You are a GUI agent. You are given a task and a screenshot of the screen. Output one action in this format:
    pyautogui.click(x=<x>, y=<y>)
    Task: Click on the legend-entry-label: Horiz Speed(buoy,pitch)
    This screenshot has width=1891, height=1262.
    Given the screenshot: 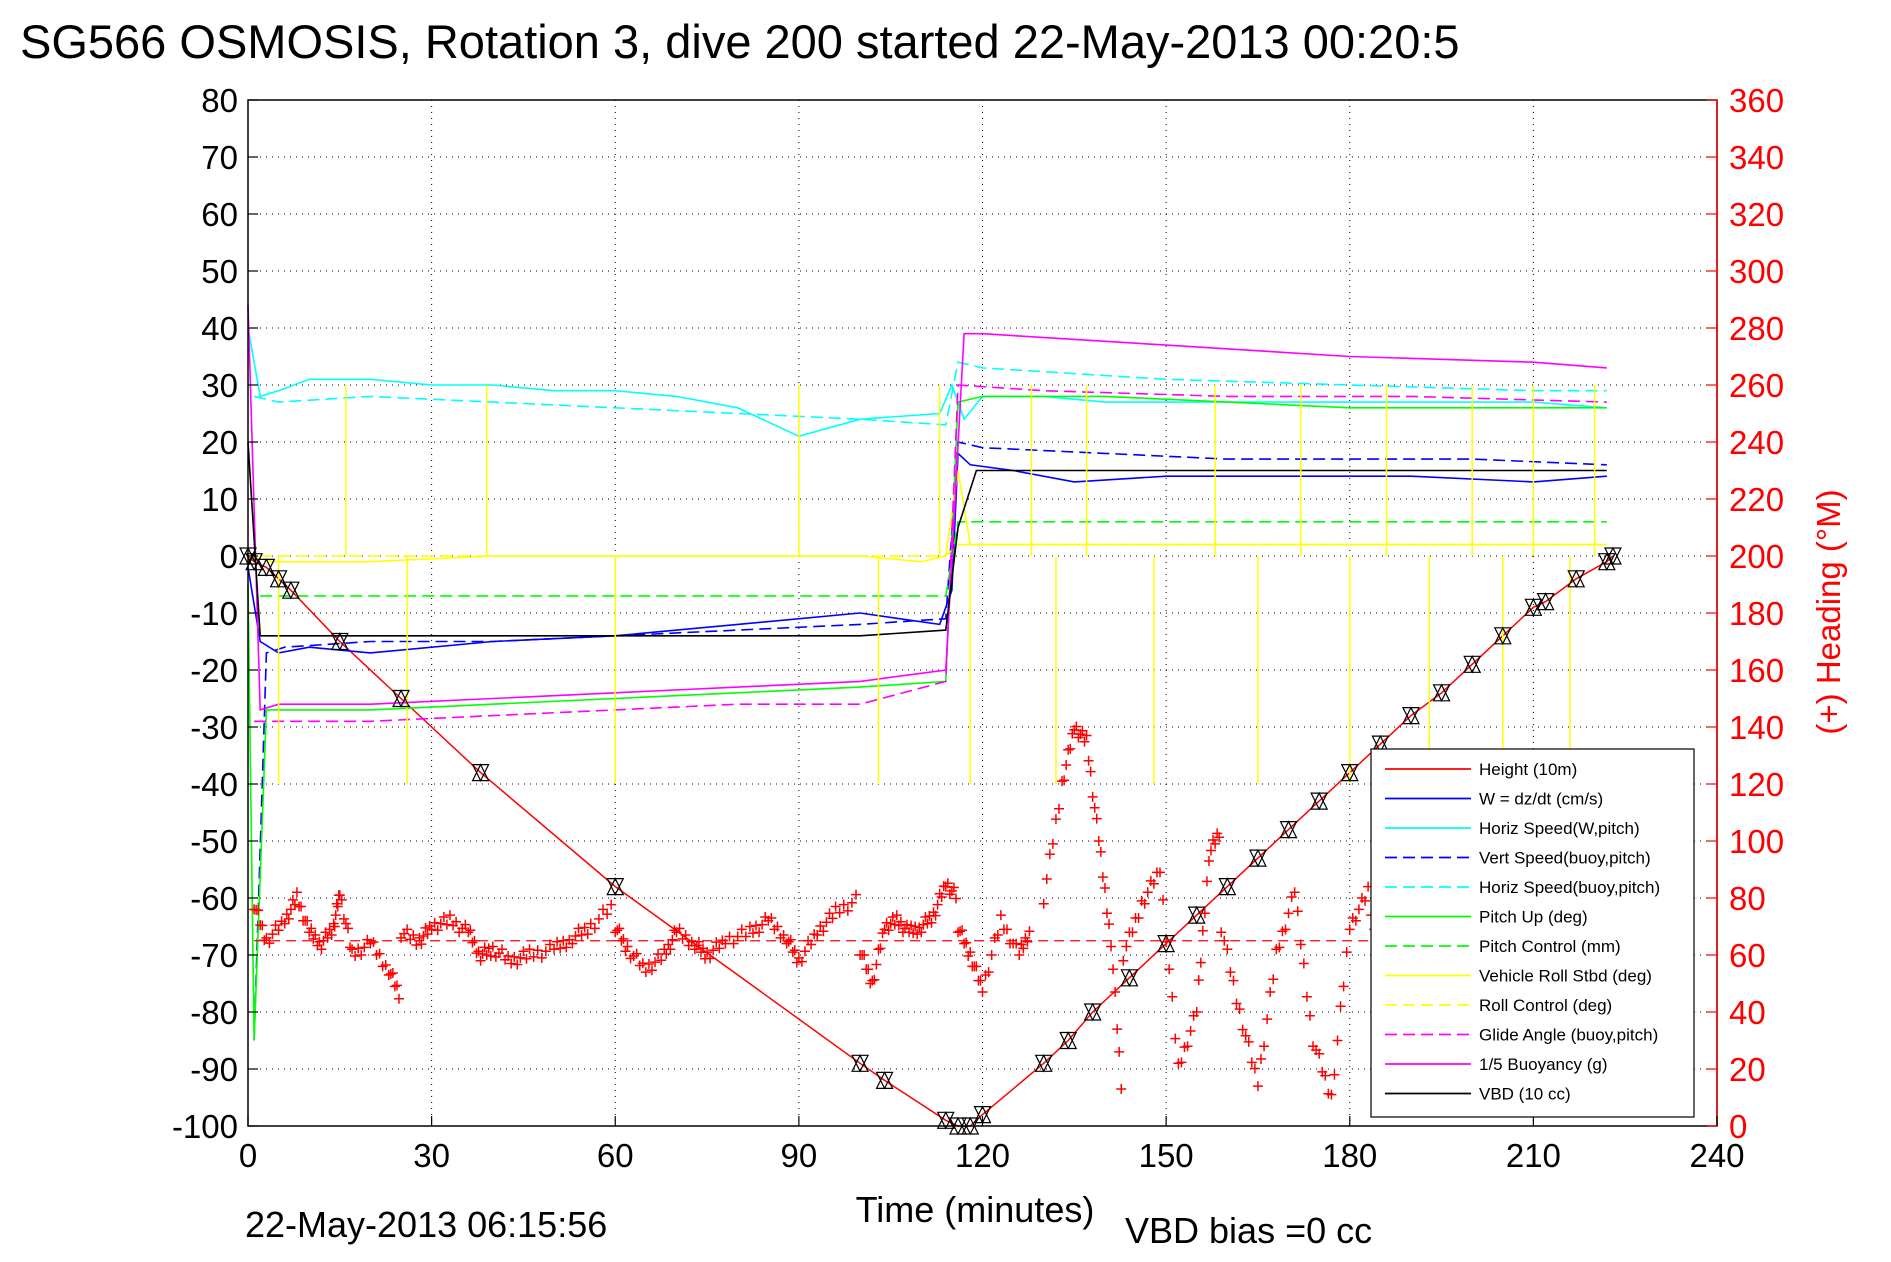 What is the action you would take?
    pyautogui.click(x=1569, y=887)
    